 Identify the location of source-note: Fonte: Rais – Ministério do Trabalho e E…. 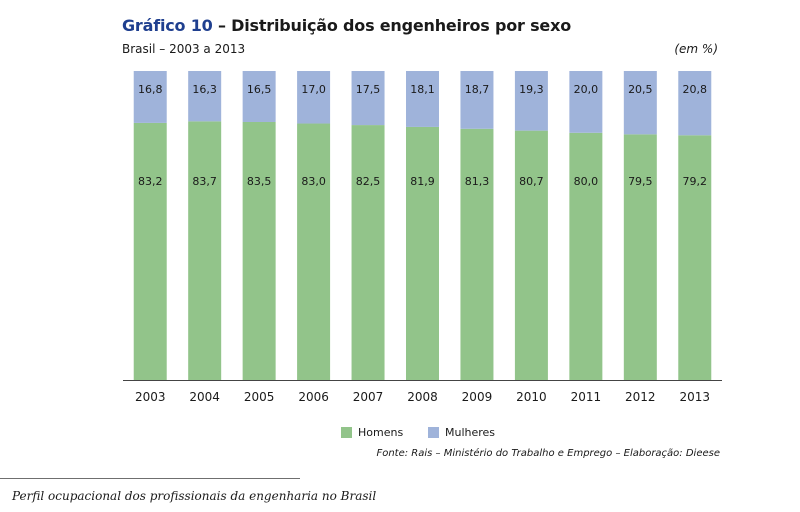
(548, 453).